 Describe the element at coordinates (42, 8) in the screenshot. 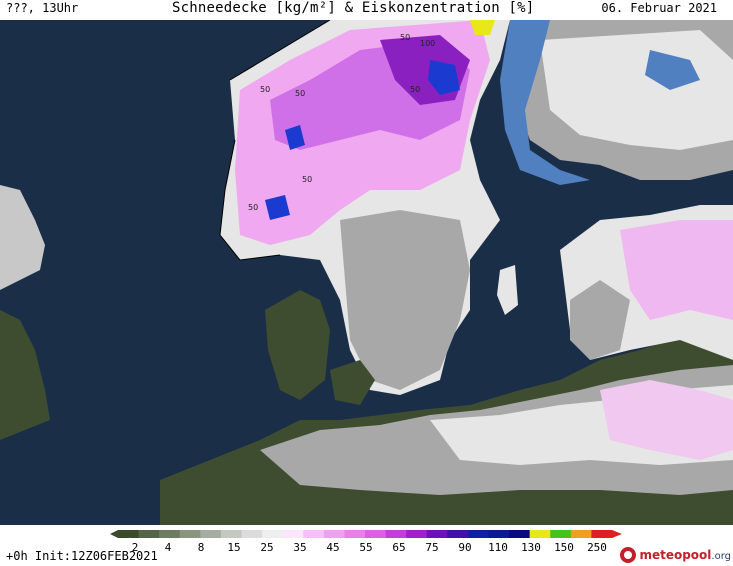

I see `valid-time-label: ???, 13Uhr` at that location.